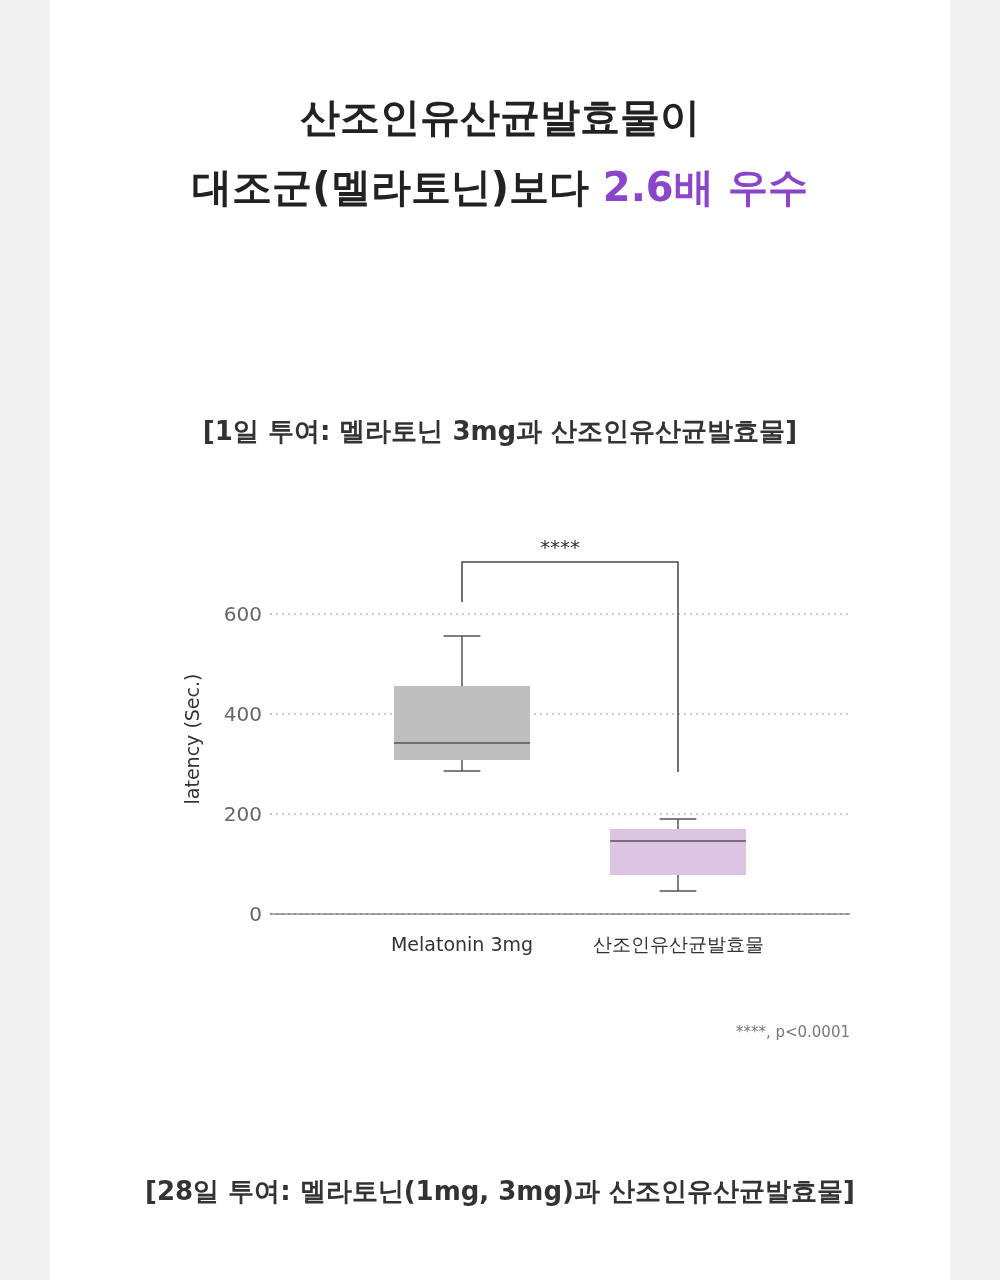 The width and height of the screenshot is (1000, 1280). I want to click on x-tick-label: Melatonin 3mg, so click(462, 944).